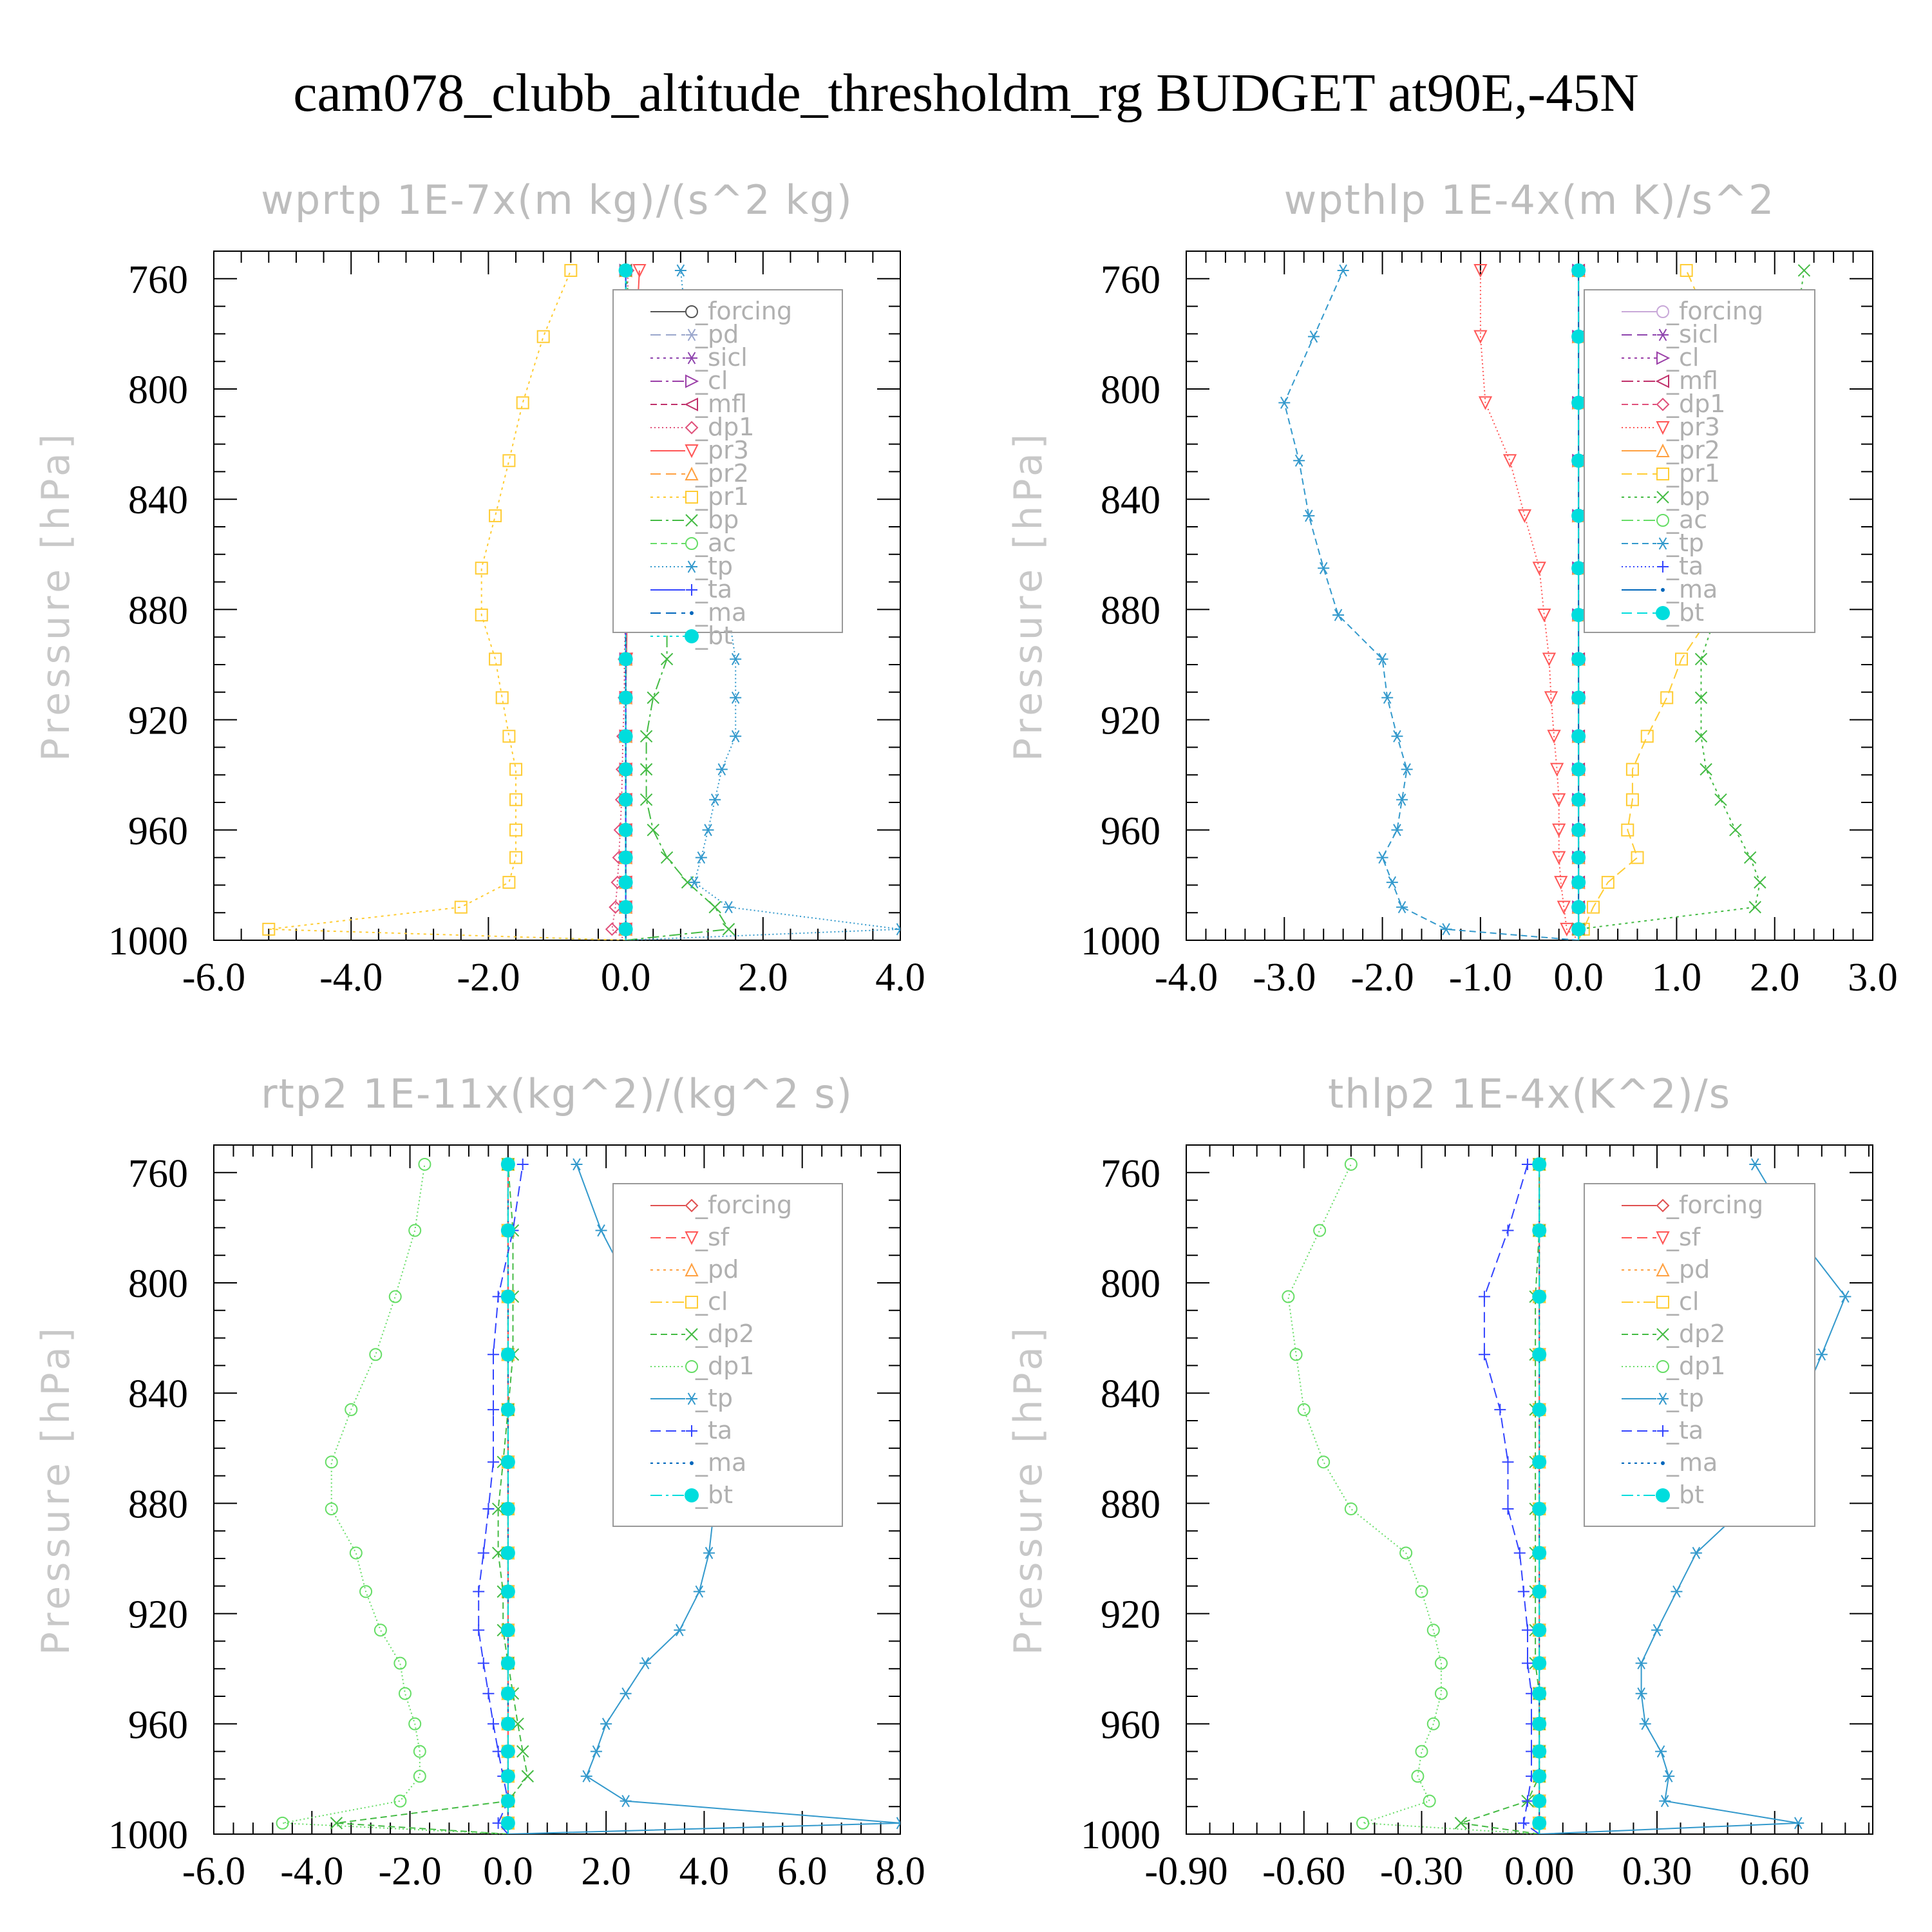  Describe the element at coordinates (1673, 1334) in the screenshot. I see `legend-item: _dp2` at that location.